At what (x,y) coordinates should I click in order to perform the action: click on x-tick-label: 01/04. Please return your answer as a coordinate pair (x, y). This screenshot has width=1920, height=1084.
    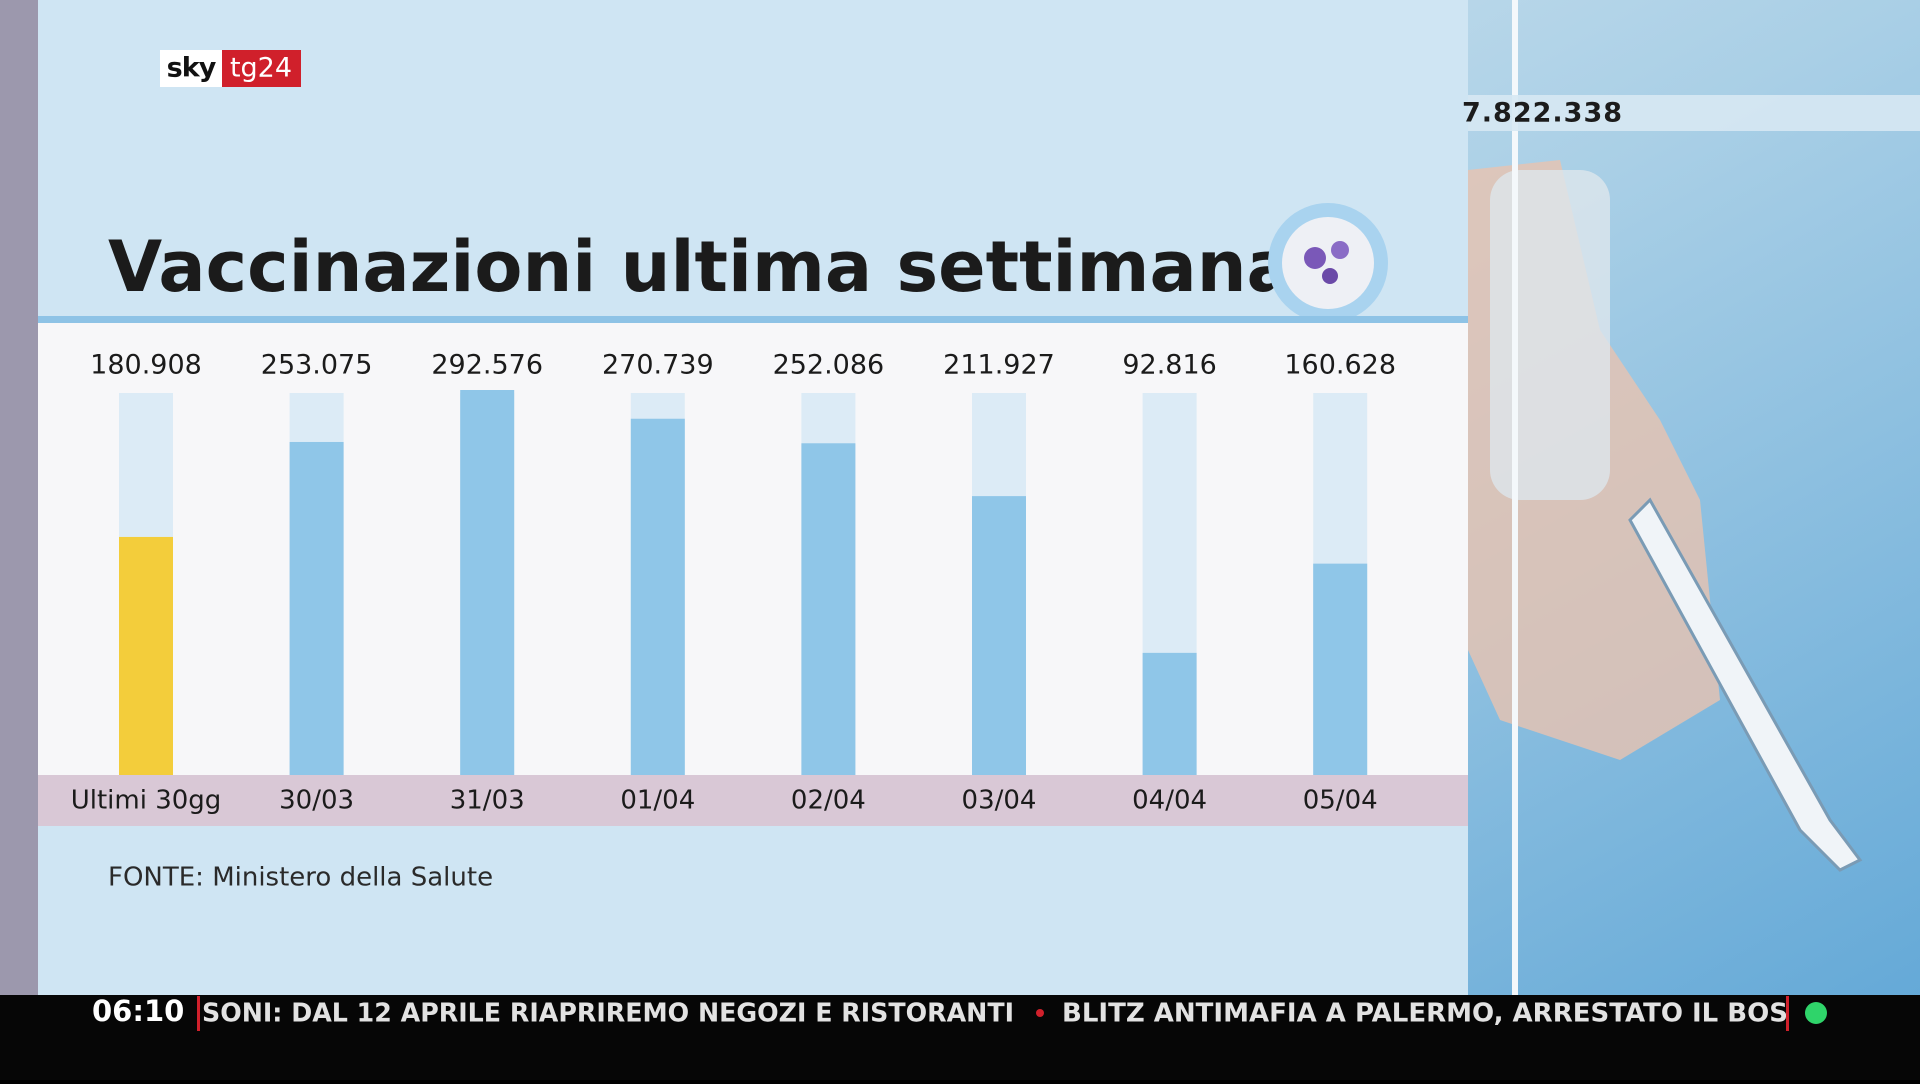
    Looking at the image, I should click on (657, 801).